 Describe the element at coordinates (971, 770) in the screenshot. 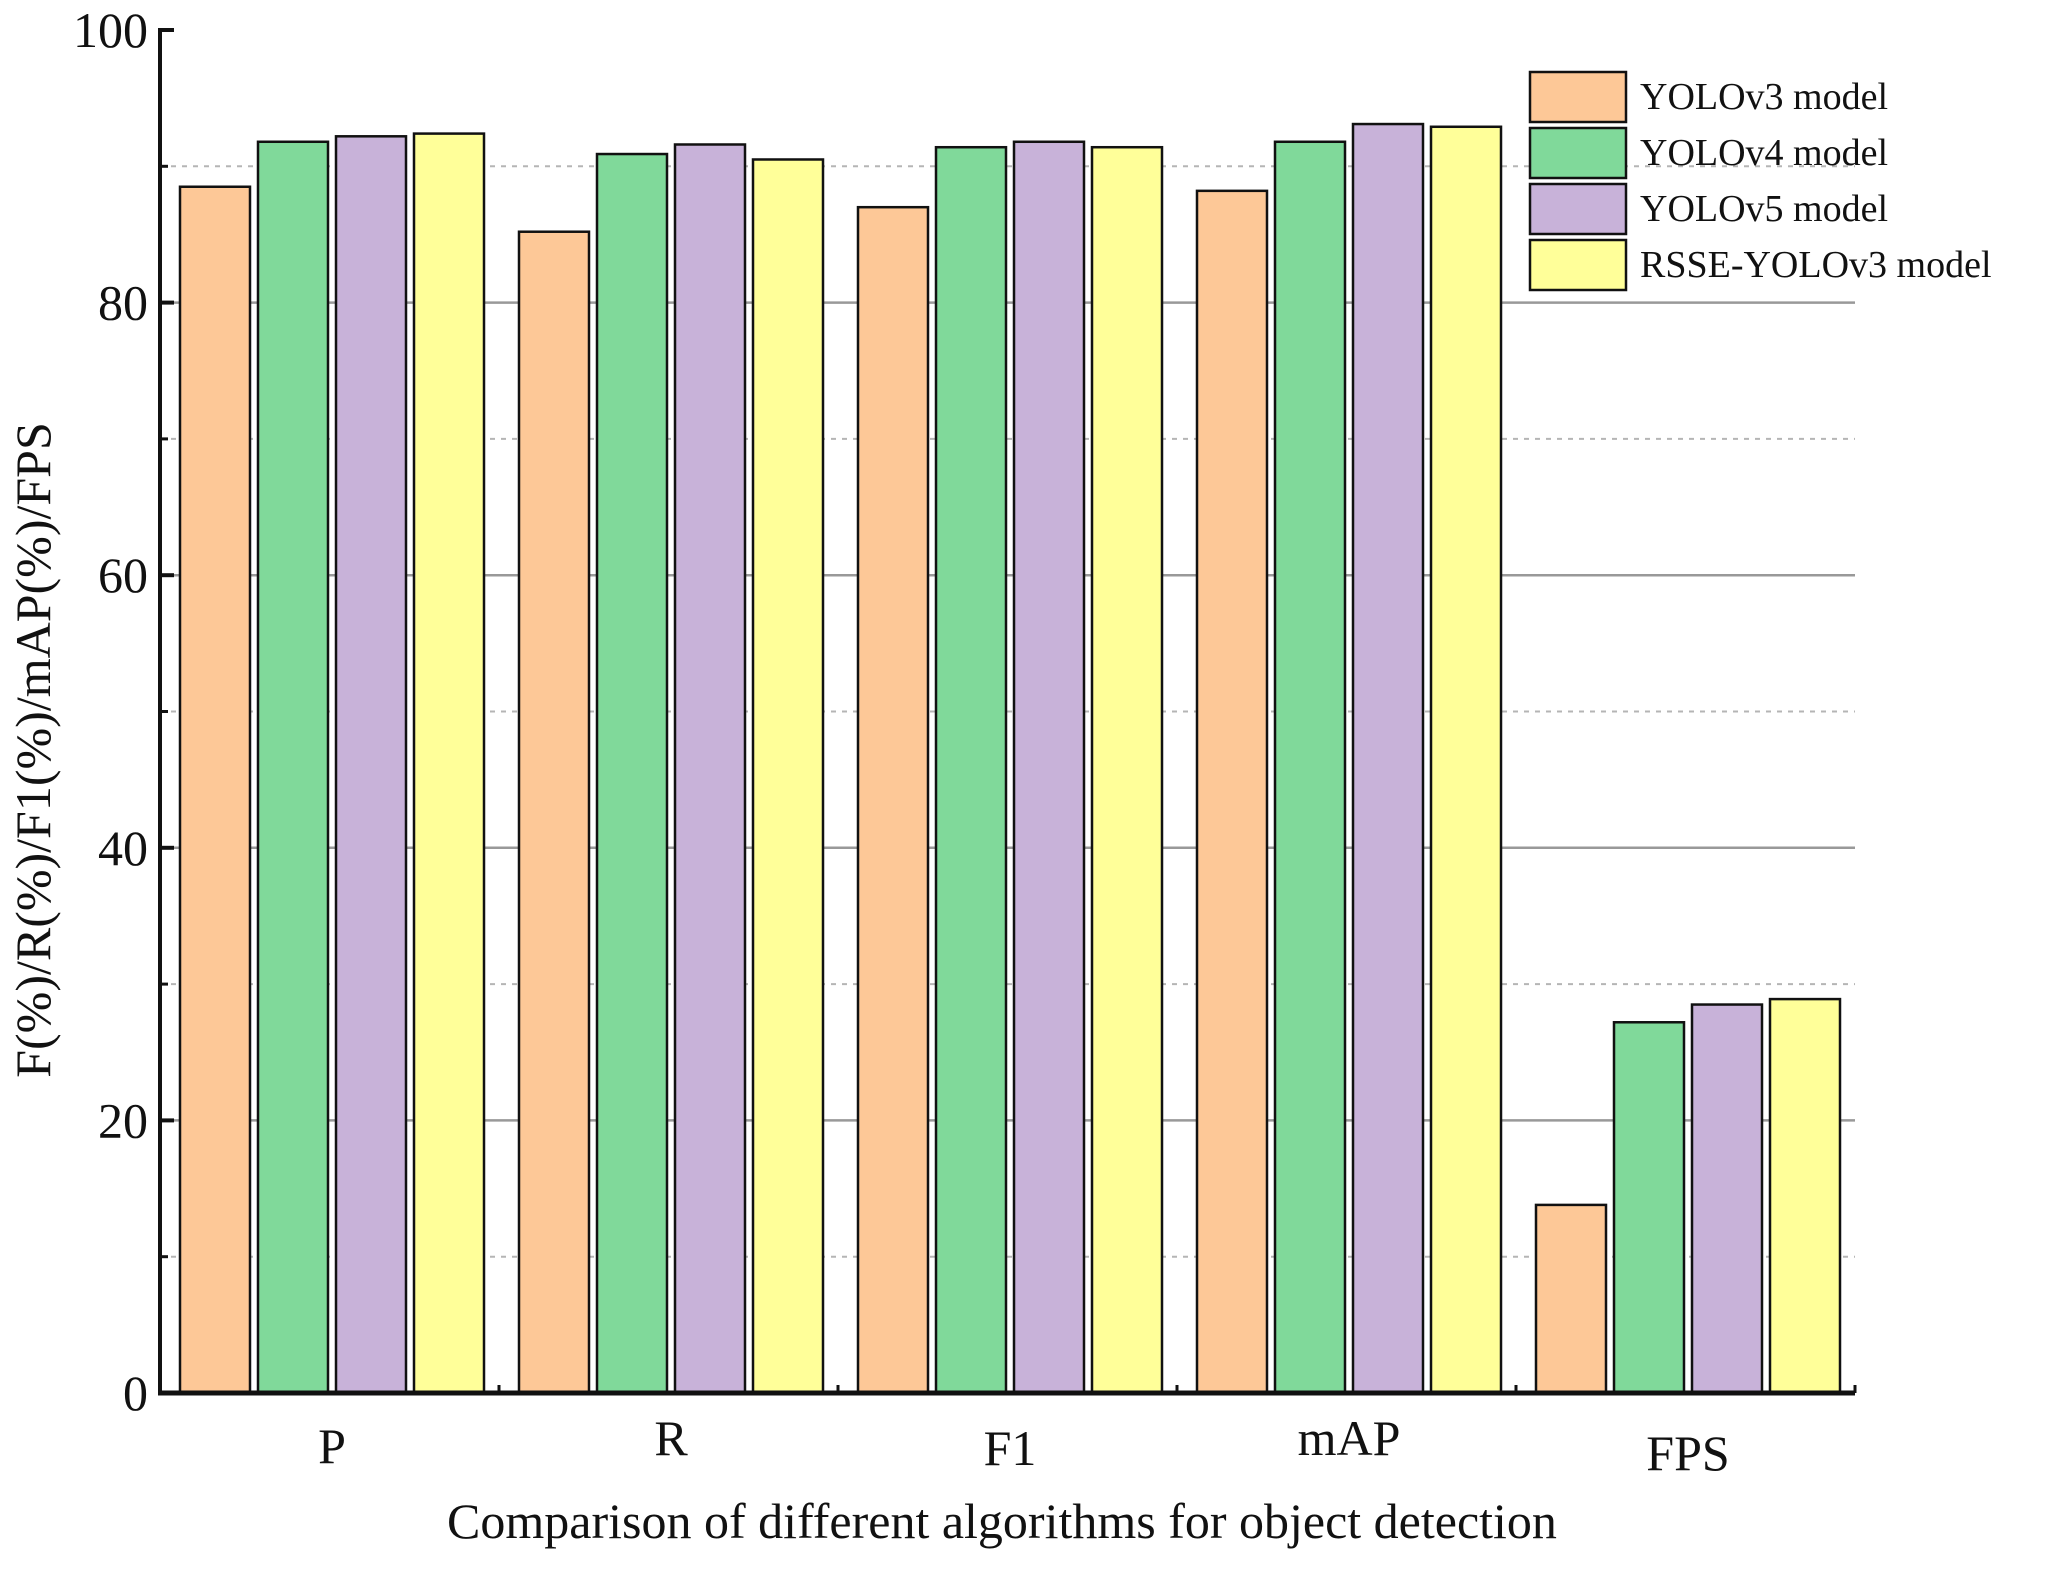

I see `bar-yolov4-model-f1` at that location.